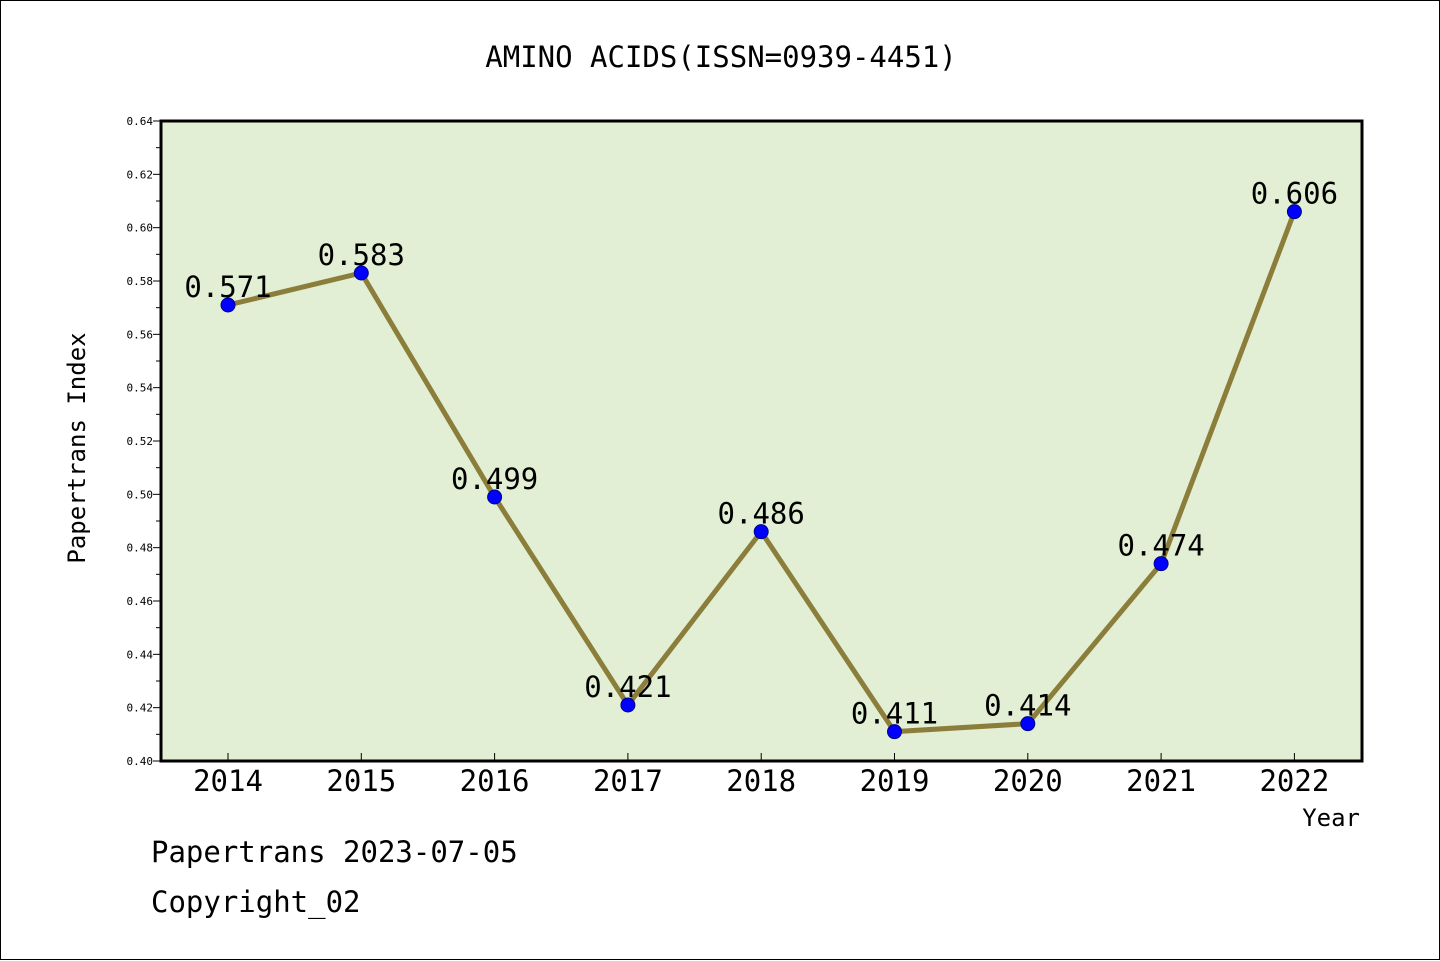 The image size is (1440, 961). What do you see at coordinates (140, 761) in the screenshot?
I see `y-tick-label: 0.40` at bounding box center [140, 761].